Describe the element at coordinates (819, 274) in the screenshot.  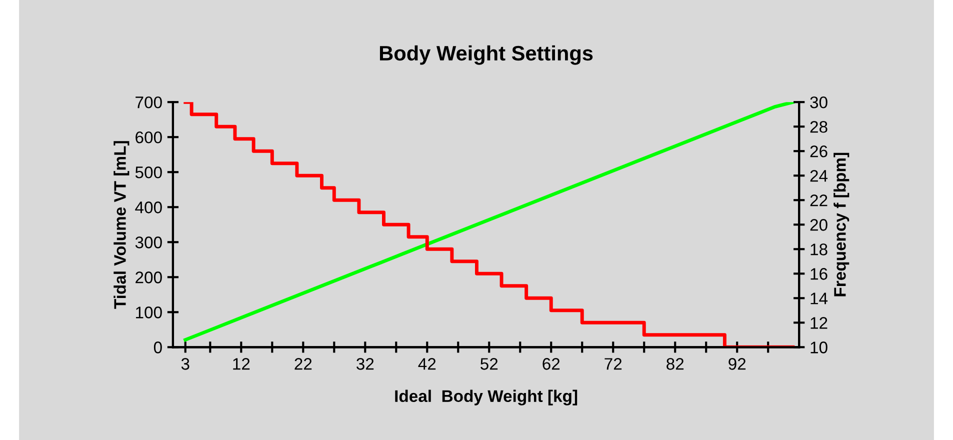
I see `y2-tick-label: 16` at that location.